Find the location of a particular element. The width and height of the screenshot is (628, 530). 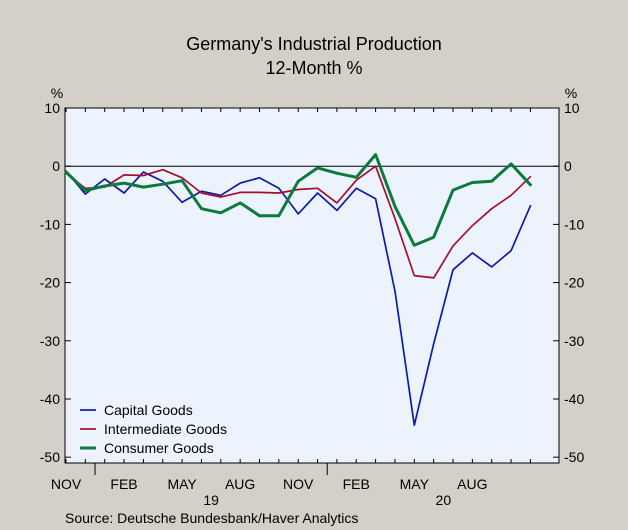

y-tick-label-right: -30 is located at coordinates (574, 341).